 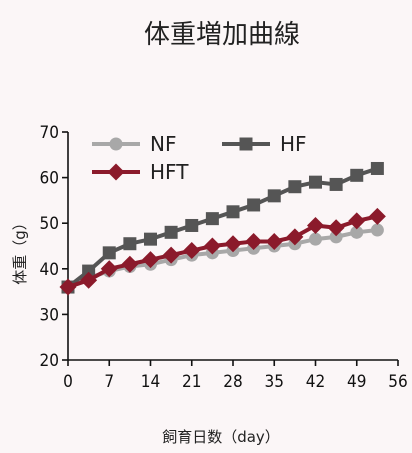 What do you see at coordinates (232, 382) in the screenshot?
I see `x-tick-label: 28` at bounding box center [232, 382].